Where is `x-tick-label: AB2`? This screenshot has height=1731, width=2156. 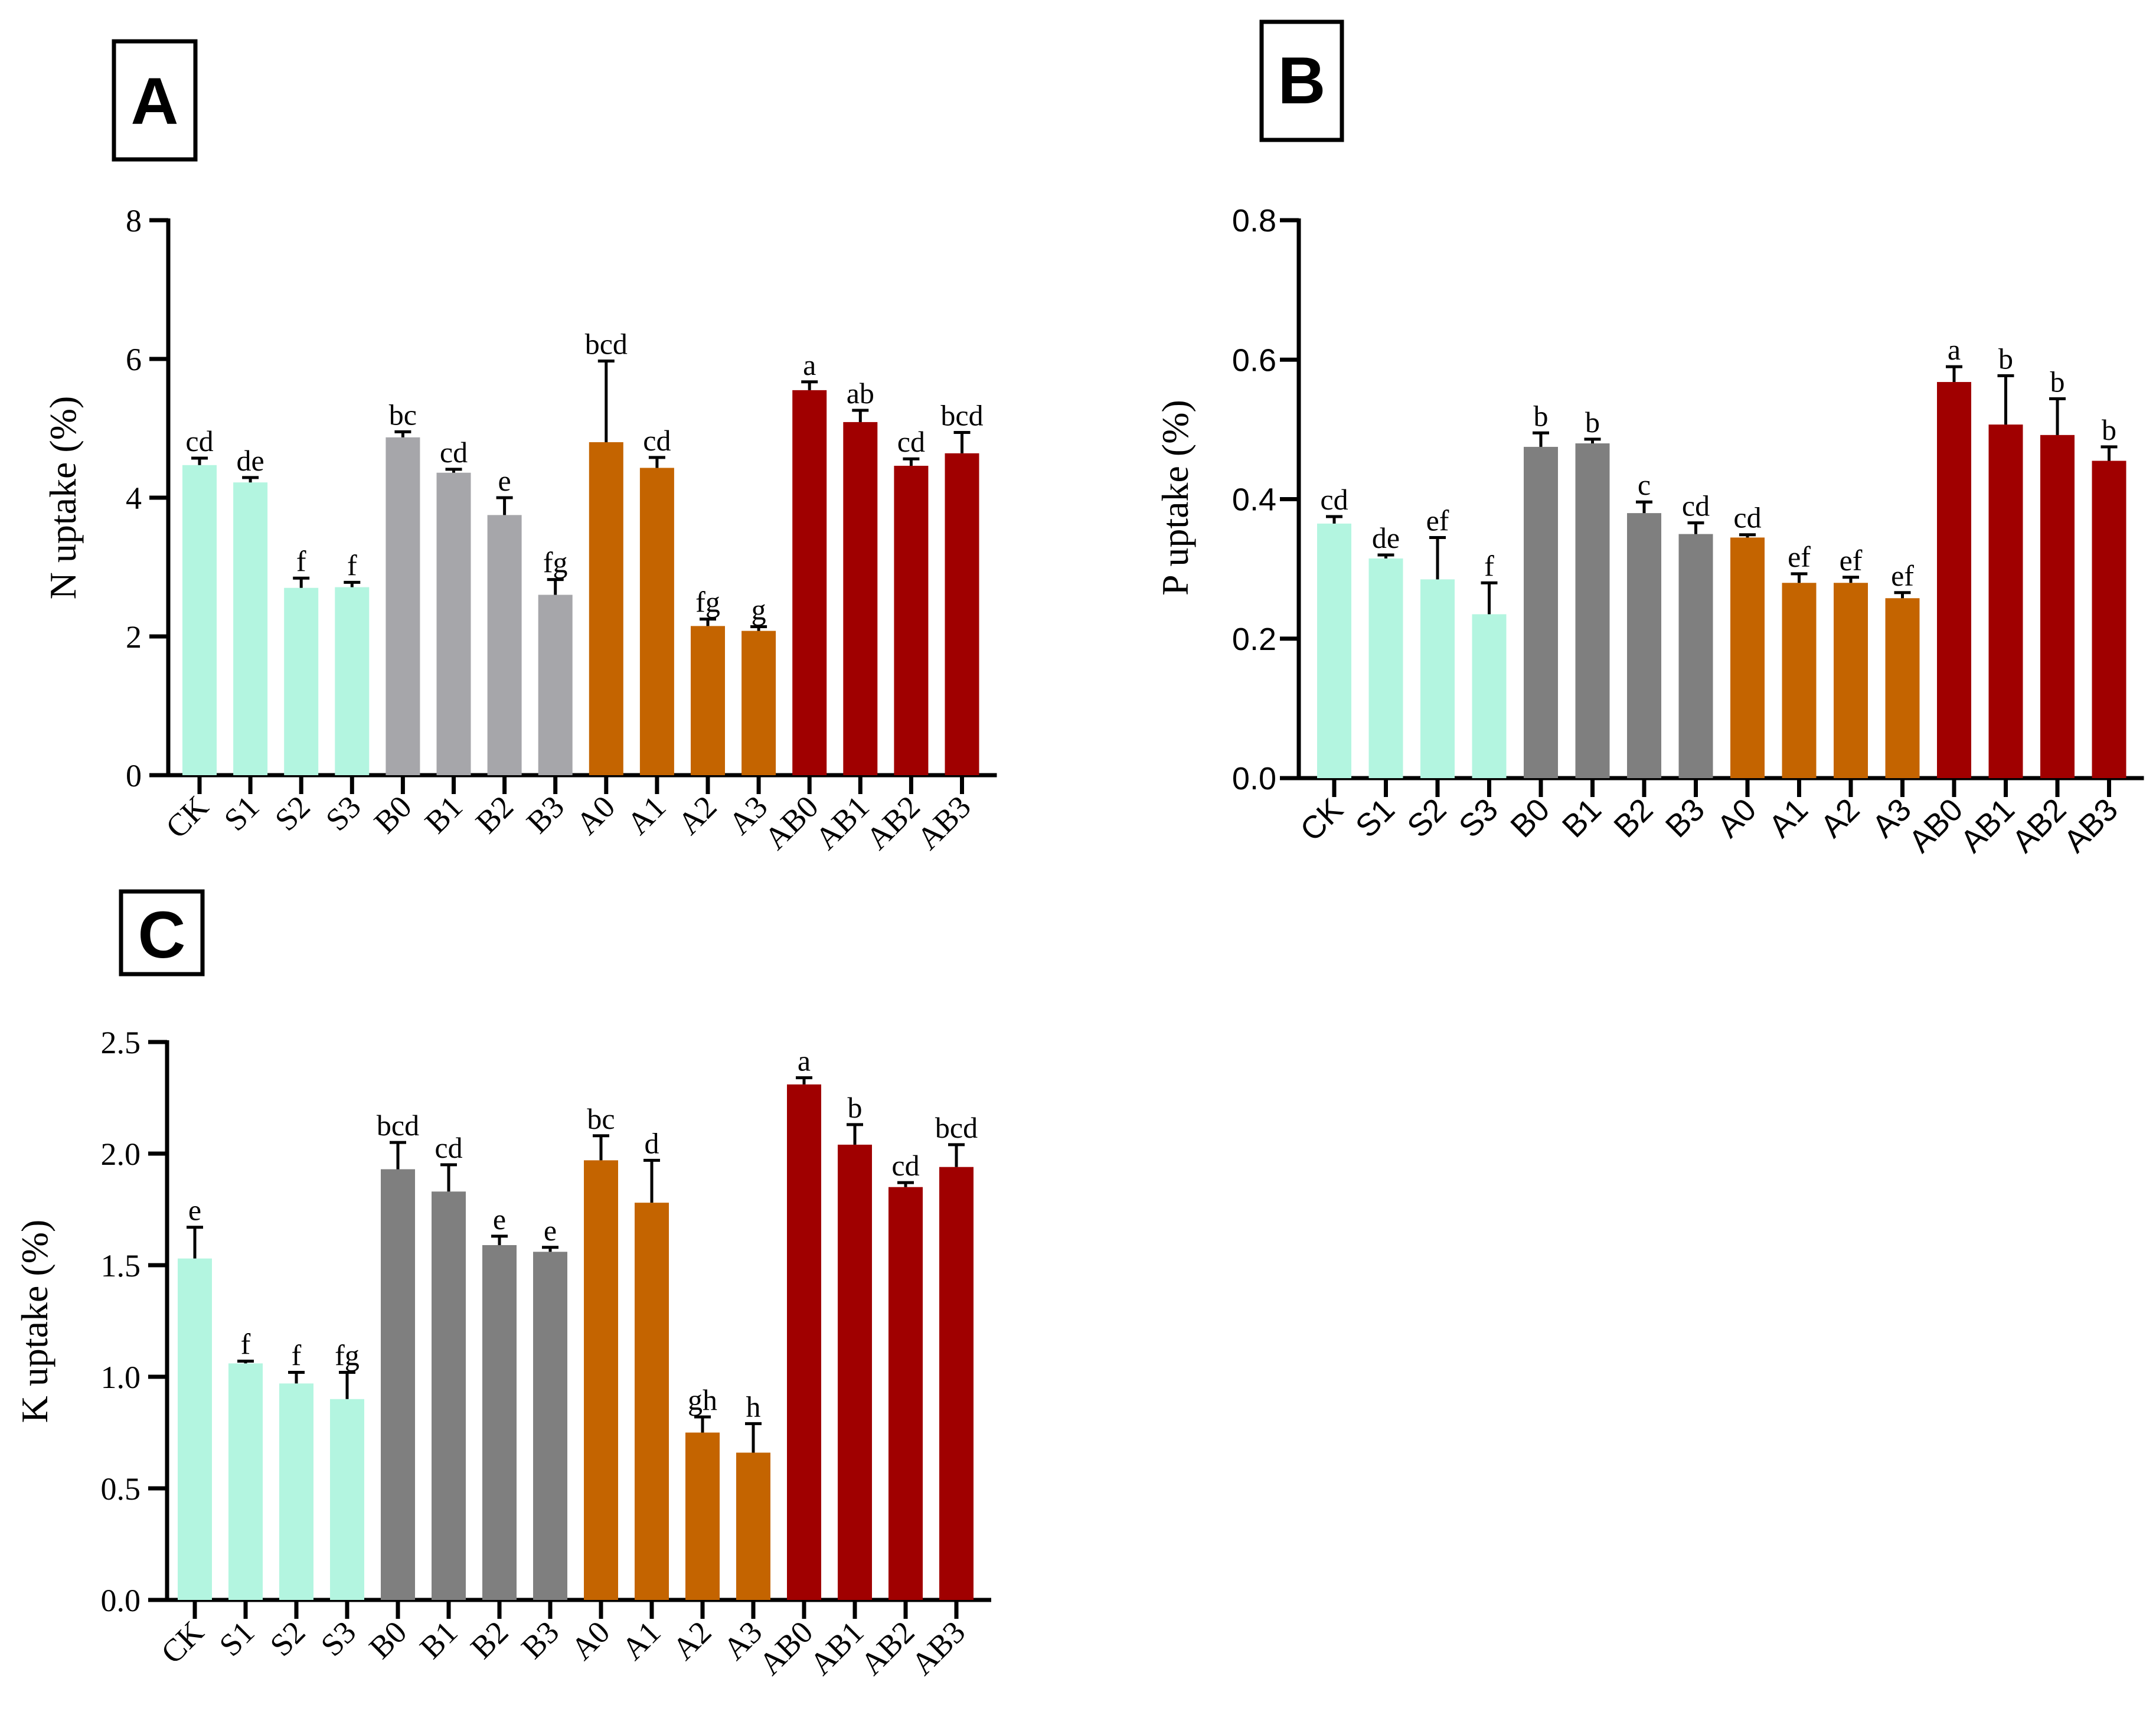 x-tick-label: AB2 is located at coordinates (2039, 826).